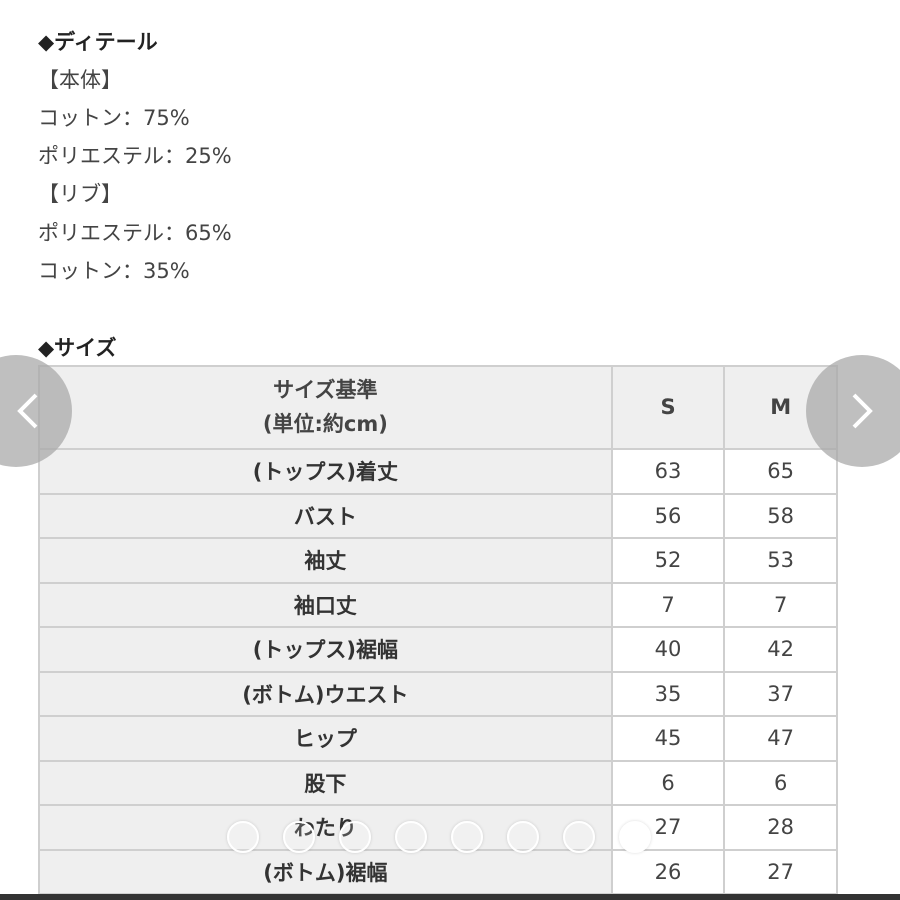 This screenshot has height=900, width=900. I want to click on value-m: 42, so click(780, 649).